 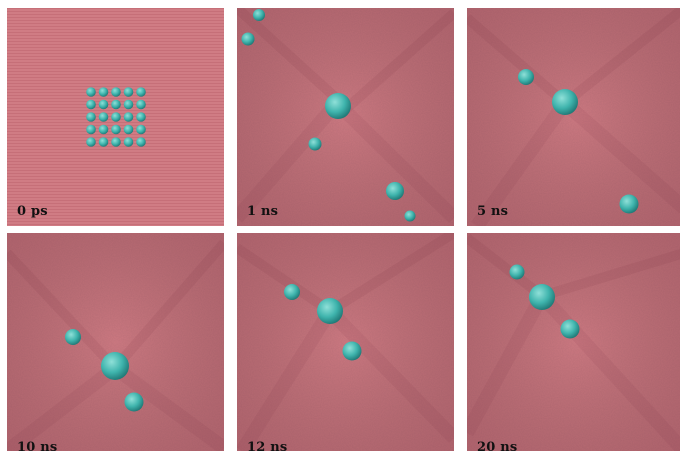 I want to click on time-label: 1 ns, so click(x=263, y=211).